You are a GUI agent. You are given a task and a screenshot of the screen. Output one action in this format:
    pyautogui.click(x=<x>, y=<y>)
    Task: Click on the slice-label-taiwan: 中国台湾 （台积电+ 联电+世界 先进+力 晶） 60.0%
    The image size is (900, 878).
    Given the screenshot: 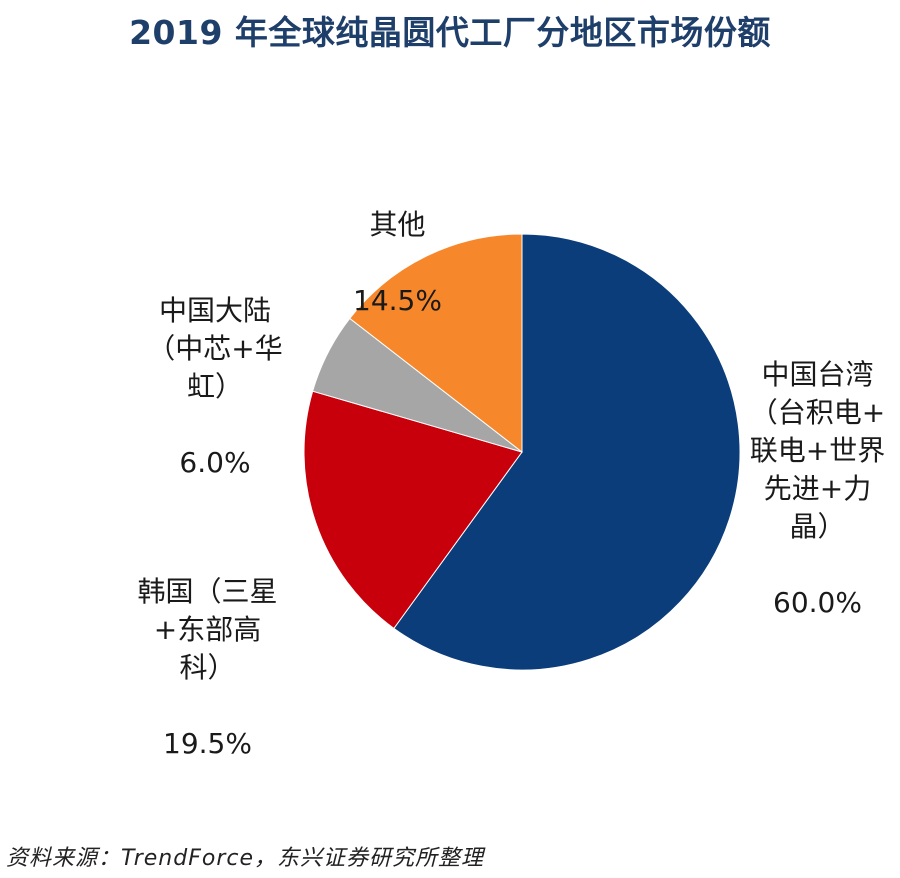 What is the action you would take?
    pyautogui.click(x=817, y=489)
    